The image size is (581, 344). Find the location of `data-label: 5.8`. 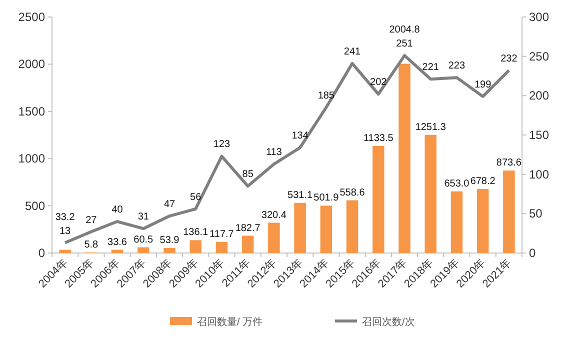

data-label: 5.8 is located at coordinates (91, 244).